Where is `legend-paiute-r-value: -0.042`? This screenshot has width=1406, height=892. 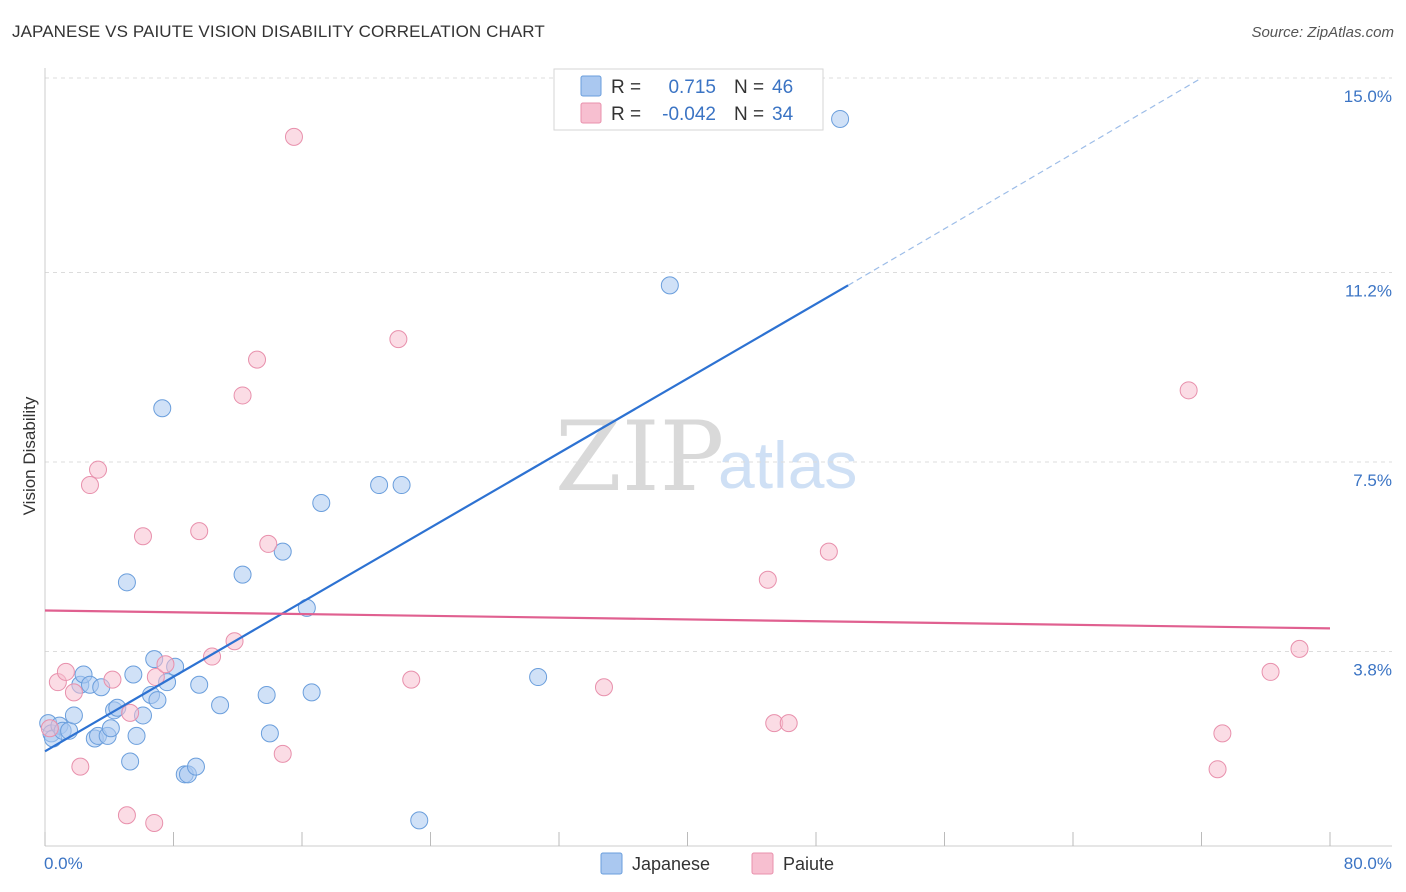
legend-paiute-r-value: -0.042 is located at coordinates (689, 114).